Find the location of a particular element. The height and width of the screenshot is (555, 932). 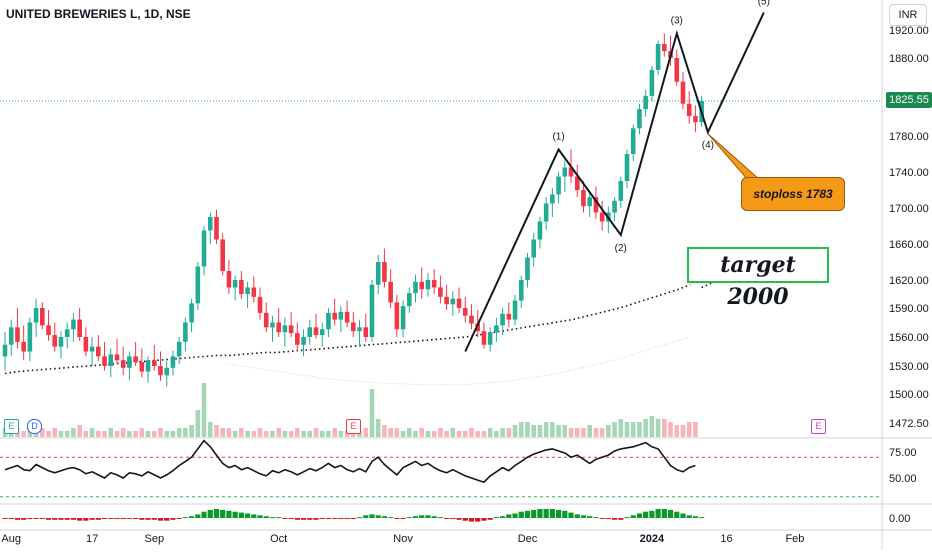

currency-selector: INR is located at coordinates (908, 15).